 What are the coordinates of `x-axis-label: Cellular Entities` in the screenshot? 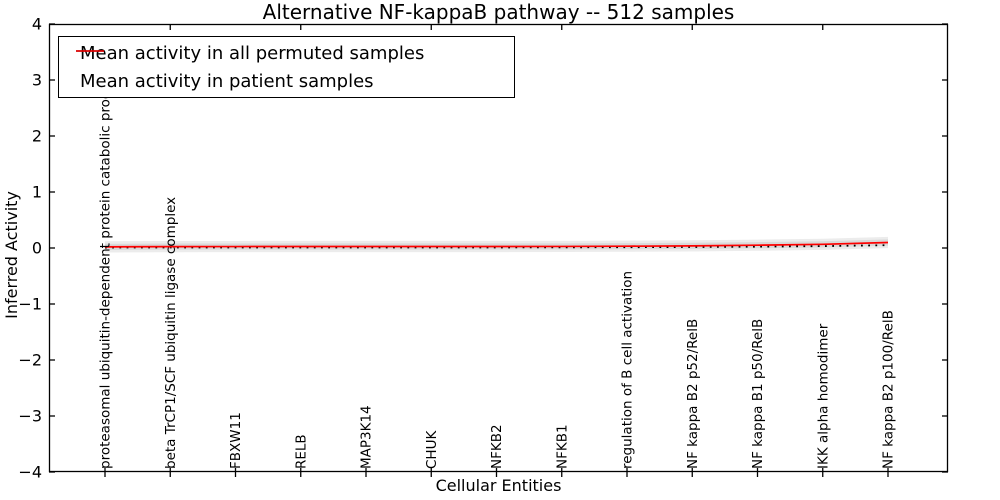 It's located at (498, 485).